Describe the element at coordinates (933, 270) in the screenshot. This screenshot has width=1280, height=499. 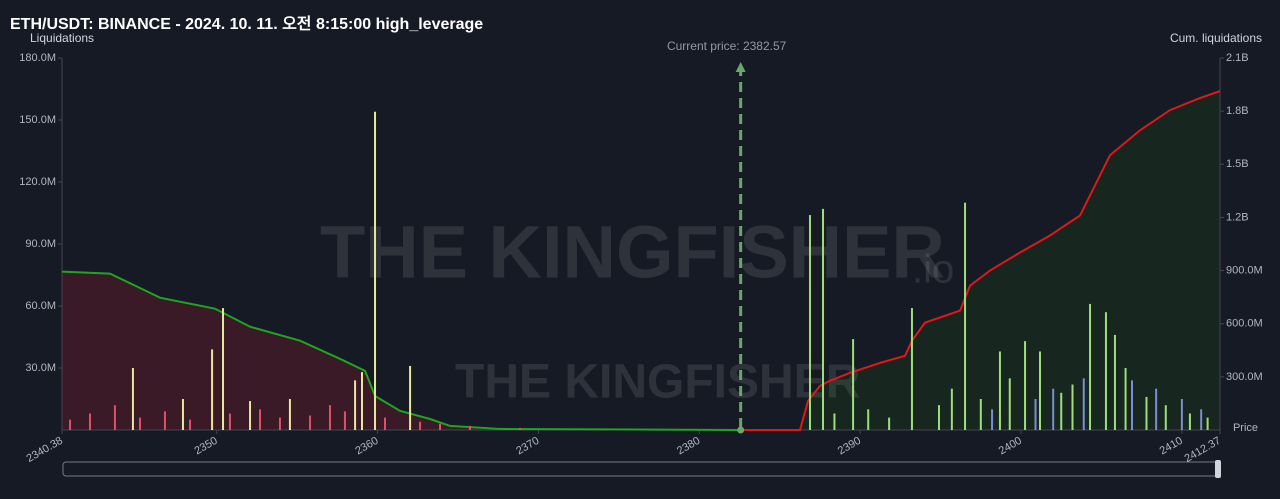
I see `watermark-suffix: .io` at that location.